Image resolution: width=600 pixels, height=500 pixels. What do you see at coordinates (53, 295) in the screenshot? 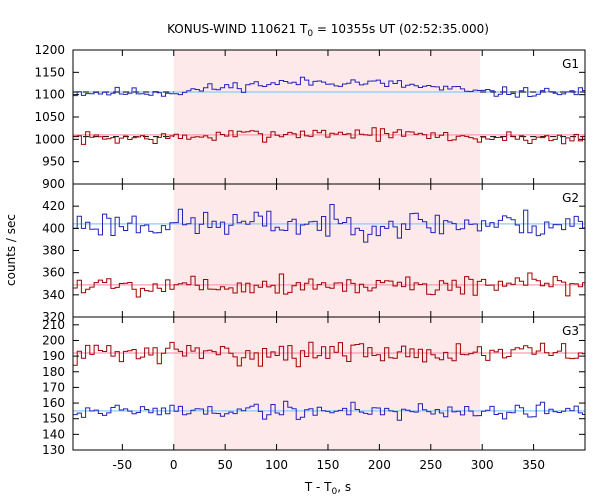
I see `y-tick-label: 340` at bounding box center [53, 295].